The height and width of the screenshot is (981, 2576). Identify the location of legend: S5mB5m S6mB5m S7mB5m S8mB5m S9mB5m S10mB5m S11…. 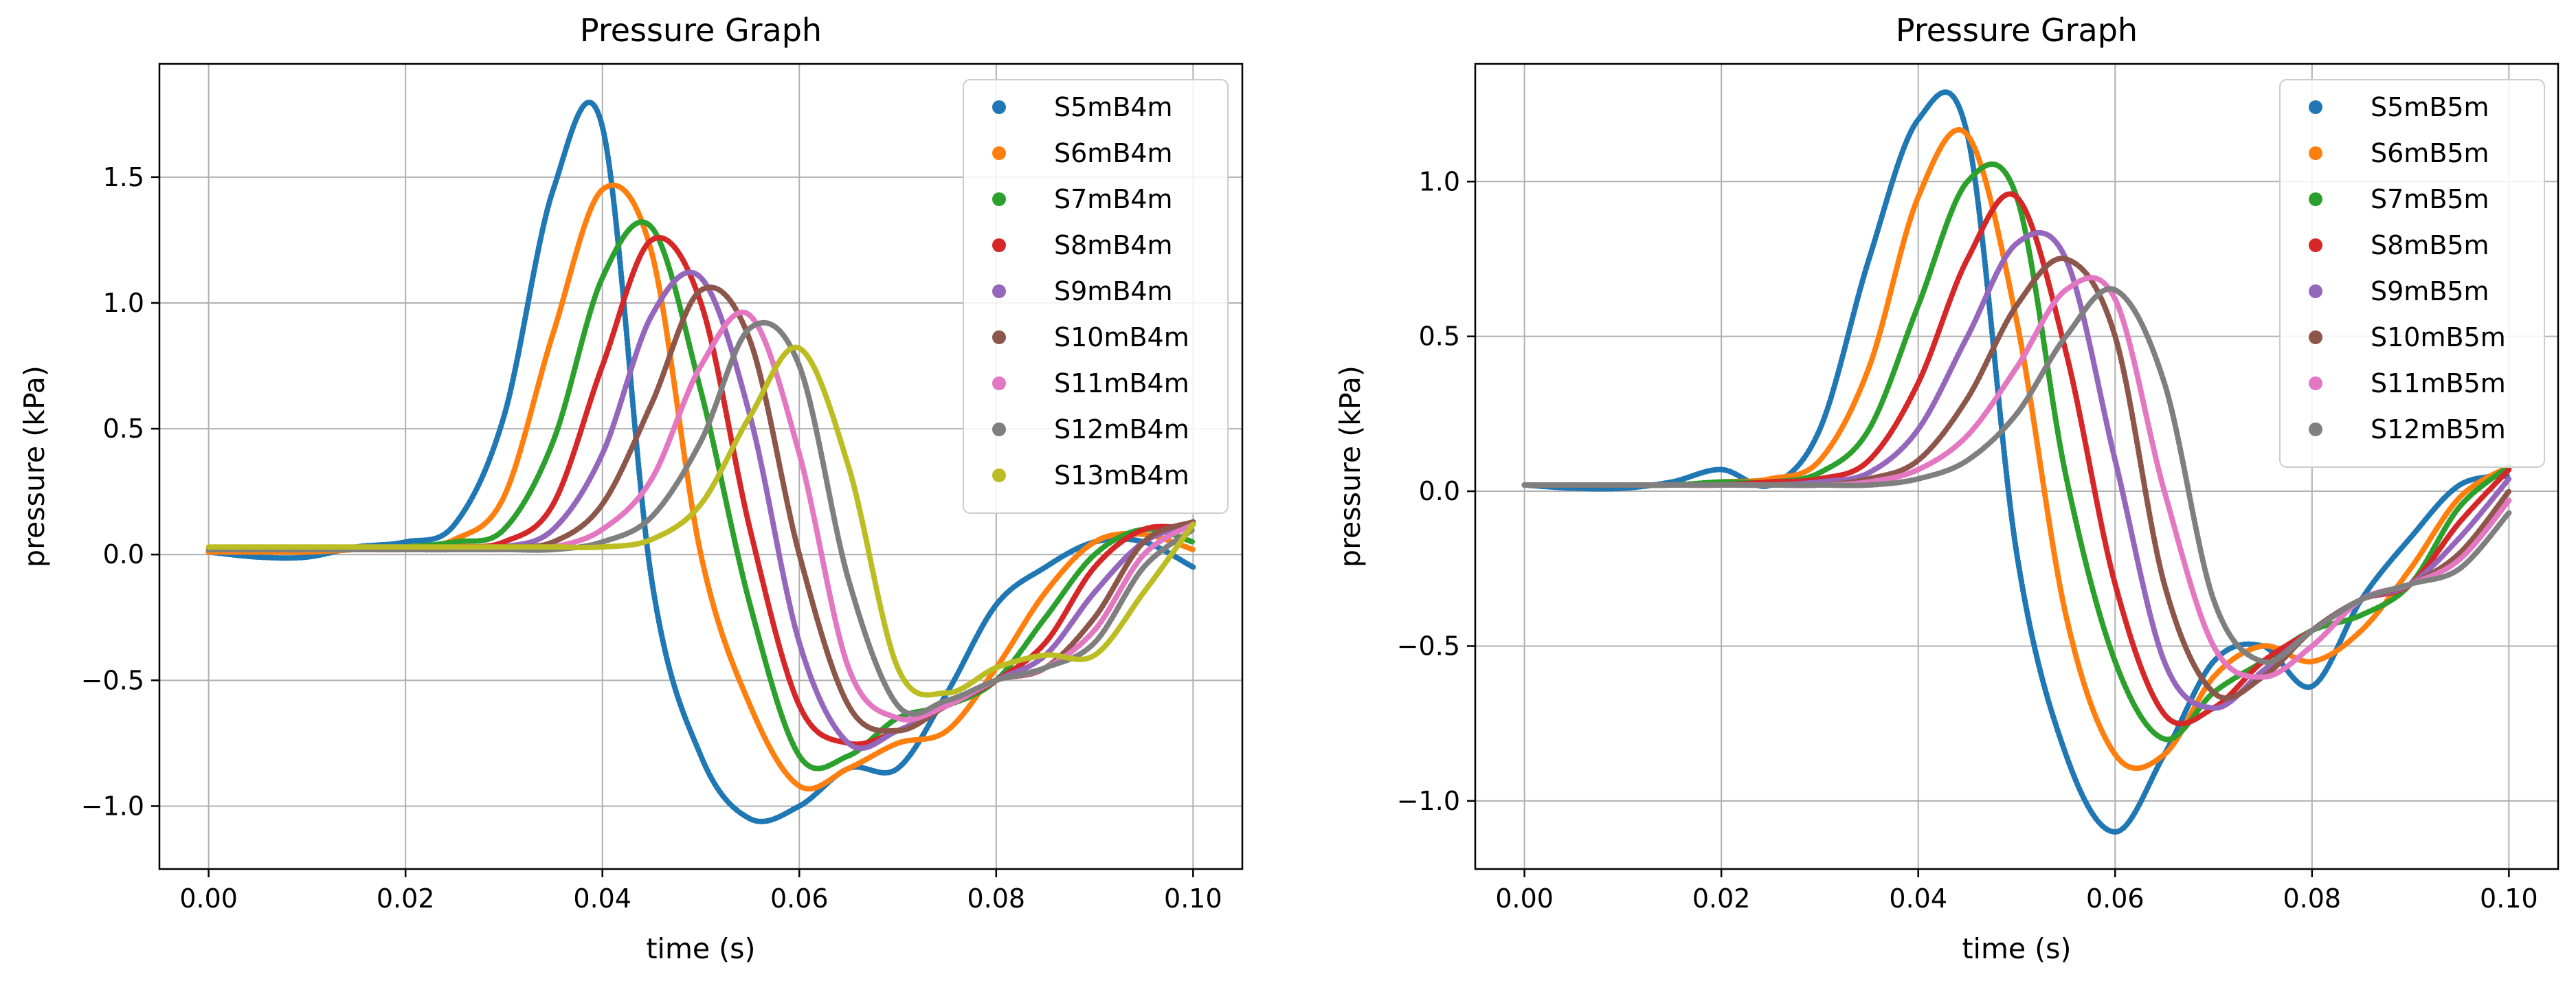
(2412, 273).